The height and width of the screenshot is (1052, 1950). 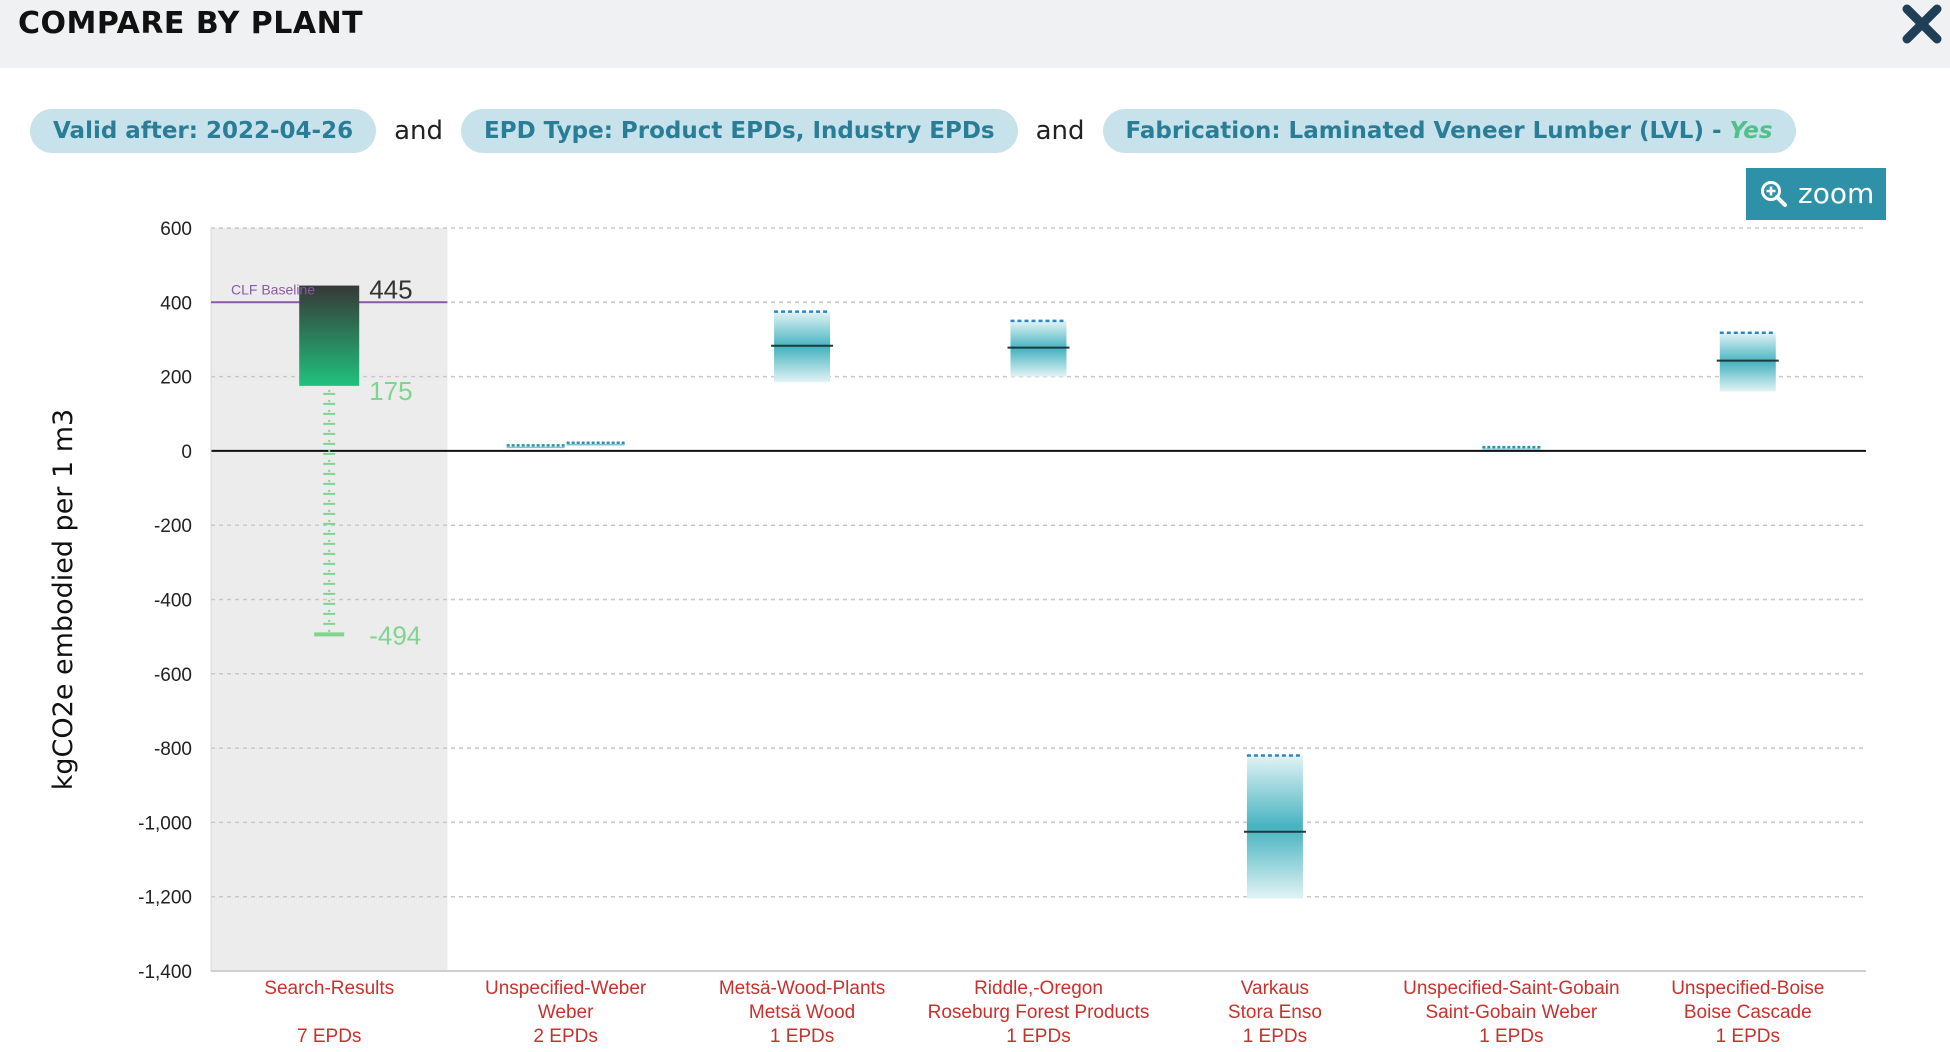 What do you see at coordinates (390, 391) in the screenshot?
I see `mid-value-label: 175` at bounding box center [390, 391].